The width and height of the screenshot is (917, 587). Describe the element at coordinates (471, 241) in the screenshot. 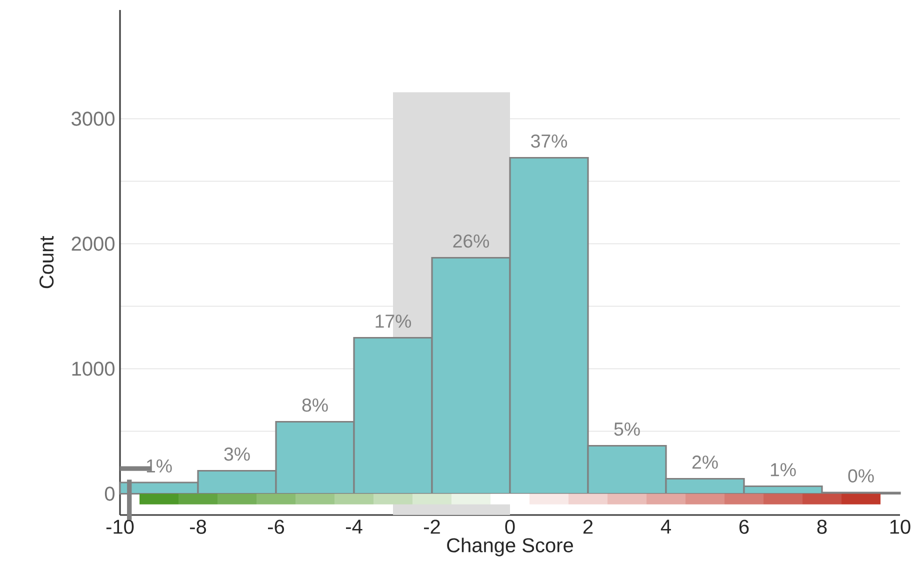

I see `annotation: 26%` at that location.